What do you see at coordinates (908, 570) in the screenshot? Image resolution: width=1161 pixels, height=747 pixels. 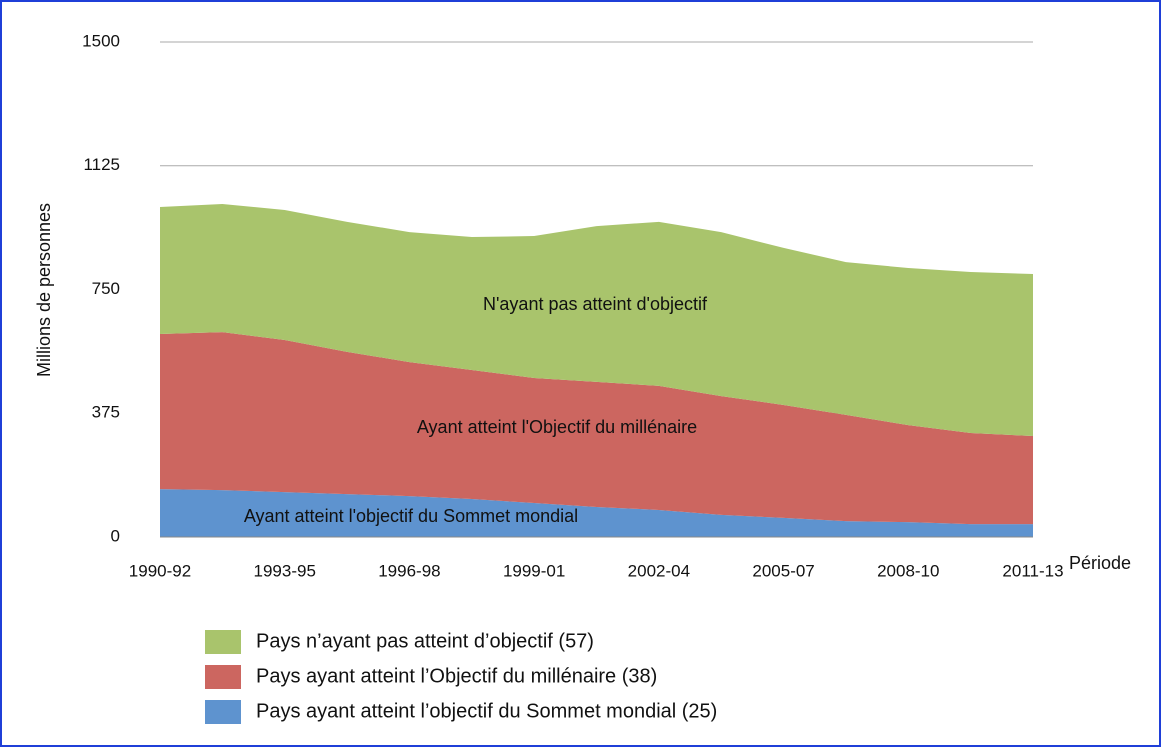 I see `x-tick-label: 2008-10` at bounding box center [908, 570].